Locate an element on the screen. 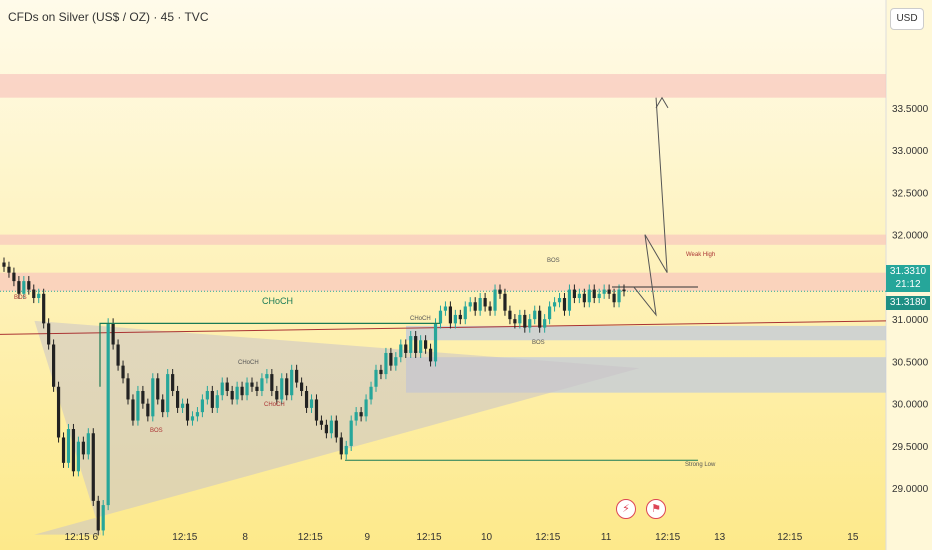  y-tick-label: 29.5000 is located at coordinates (910, 447).